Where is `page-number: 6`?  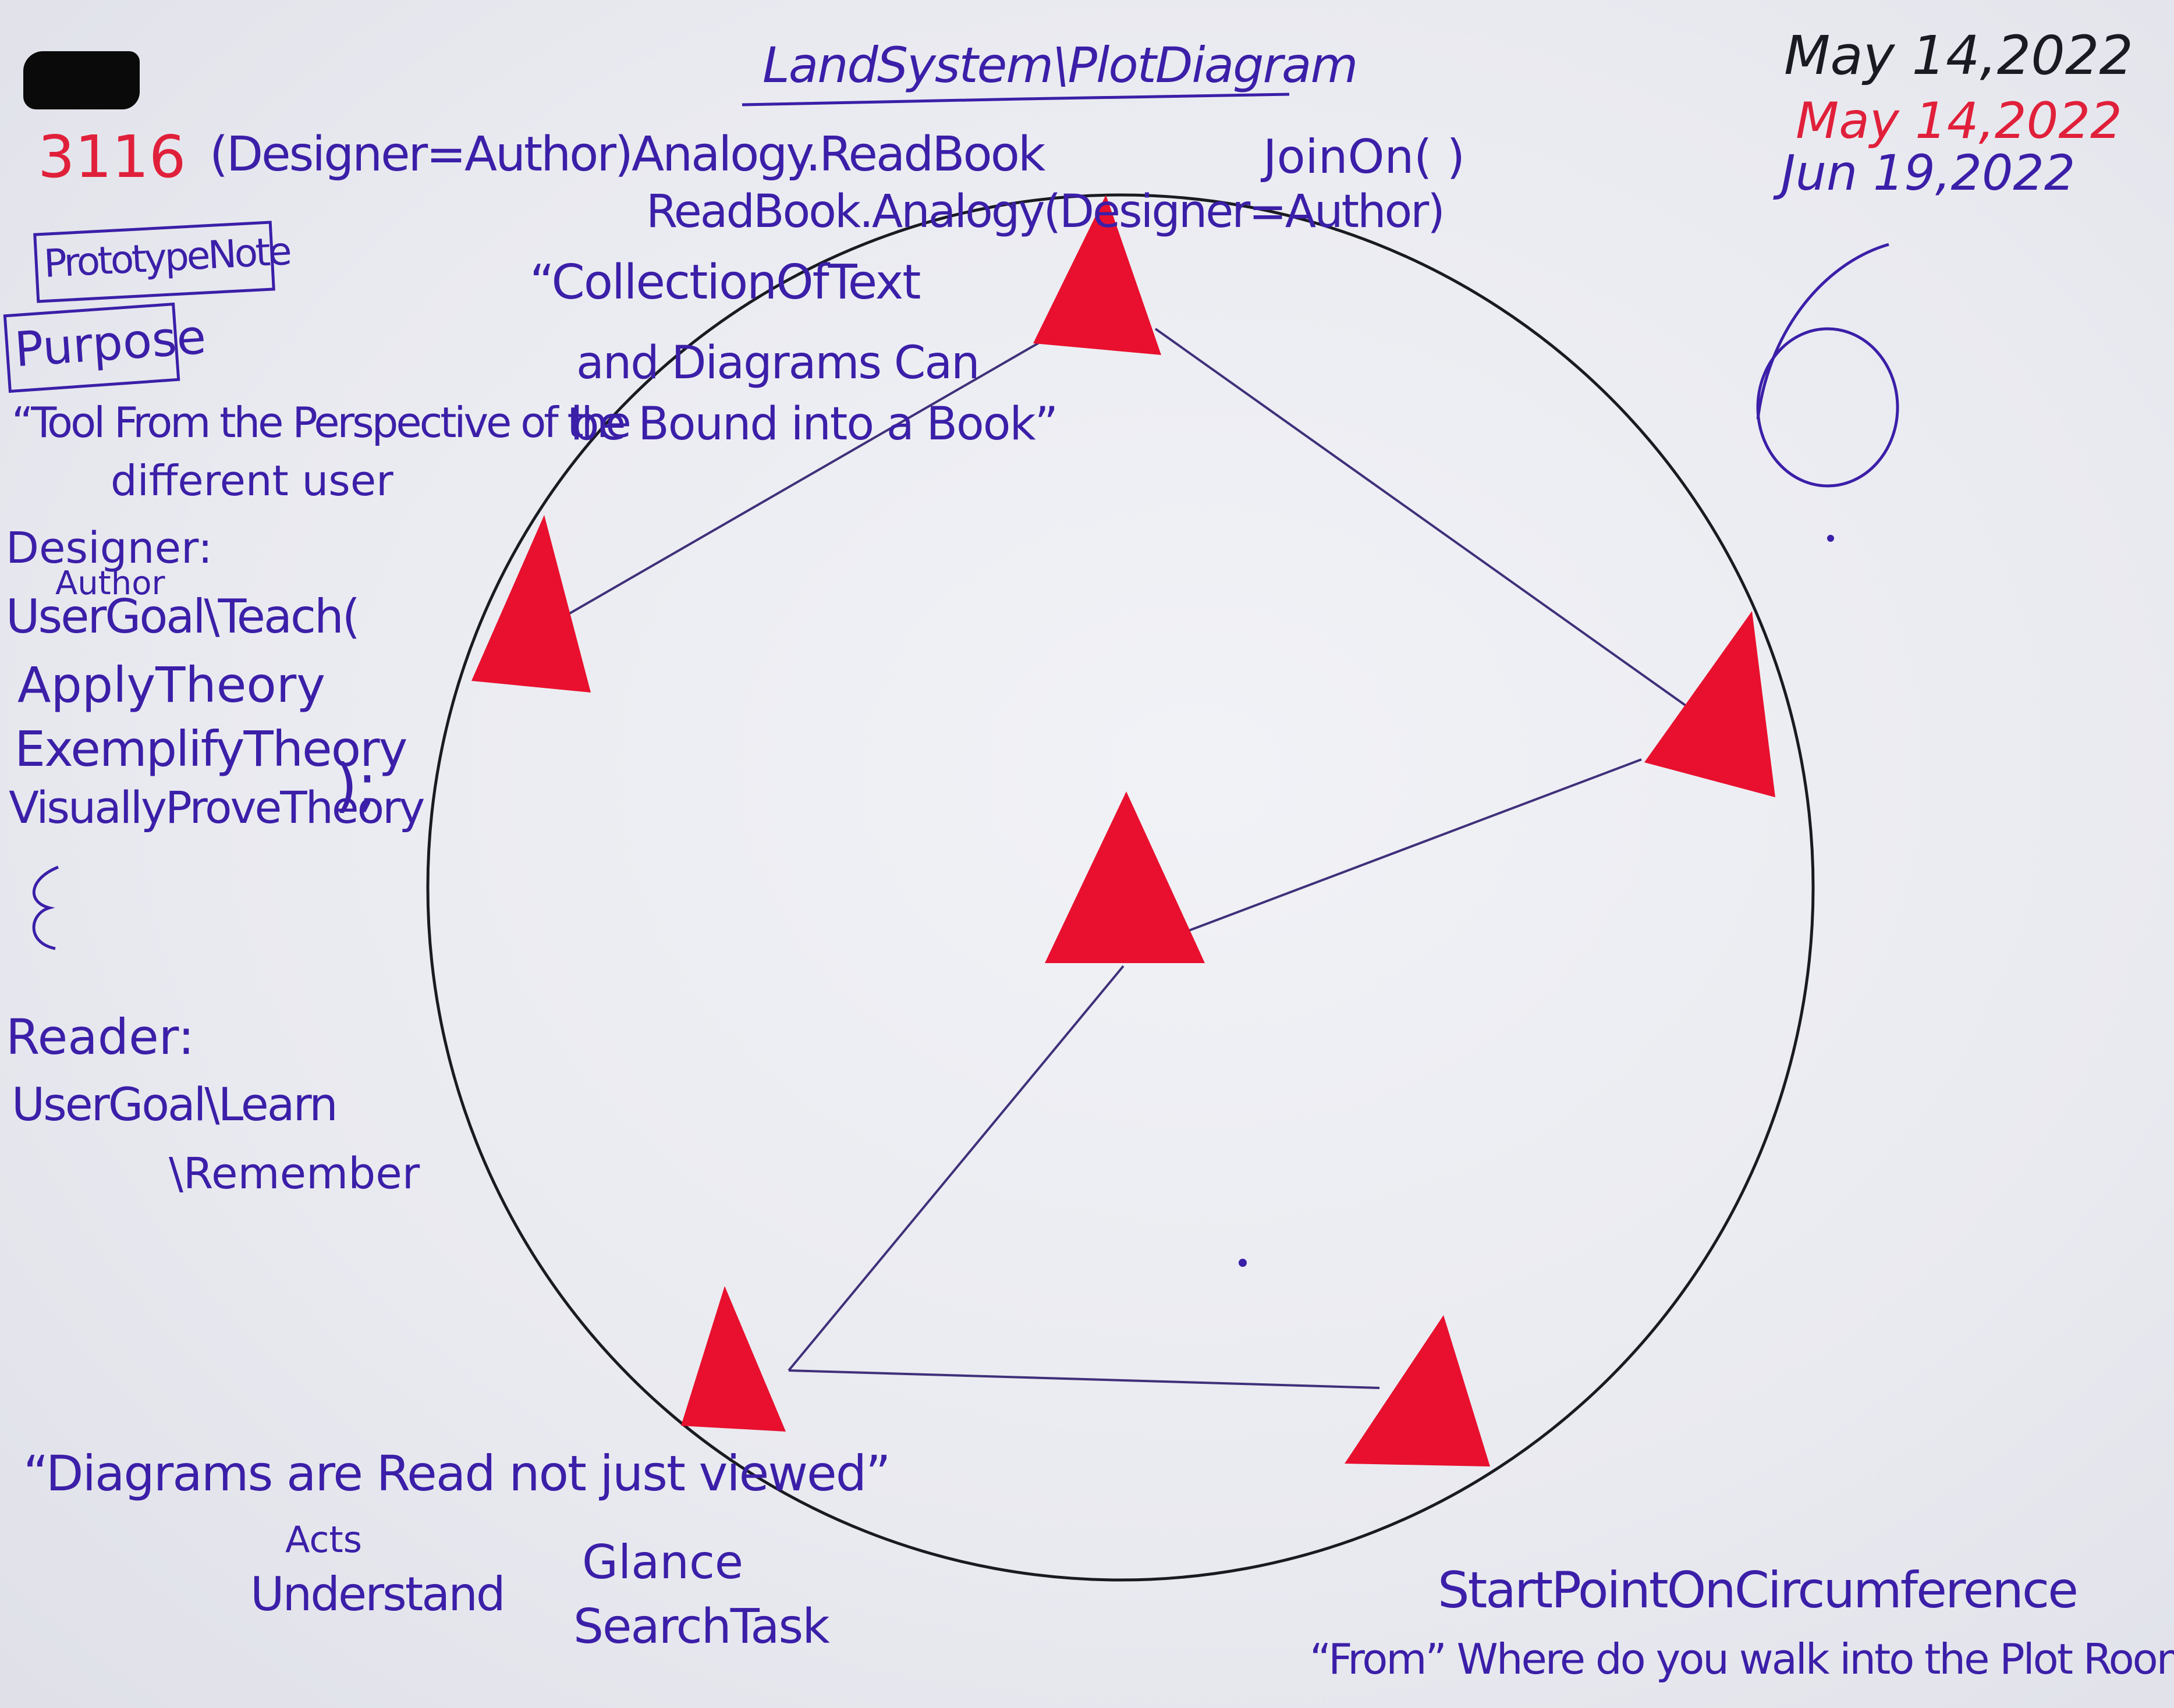
page-number: 6 is located at coordinates (1847, 366).